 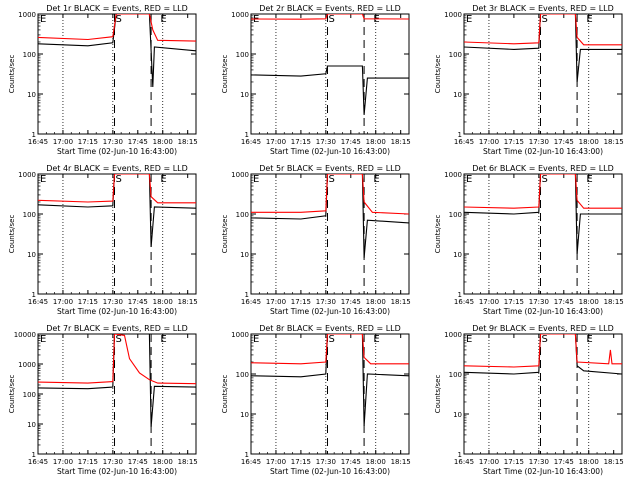 I want to click on panel-title: Det 6r BLACK = Events, RED = LLD, so click(x=543, y=168).